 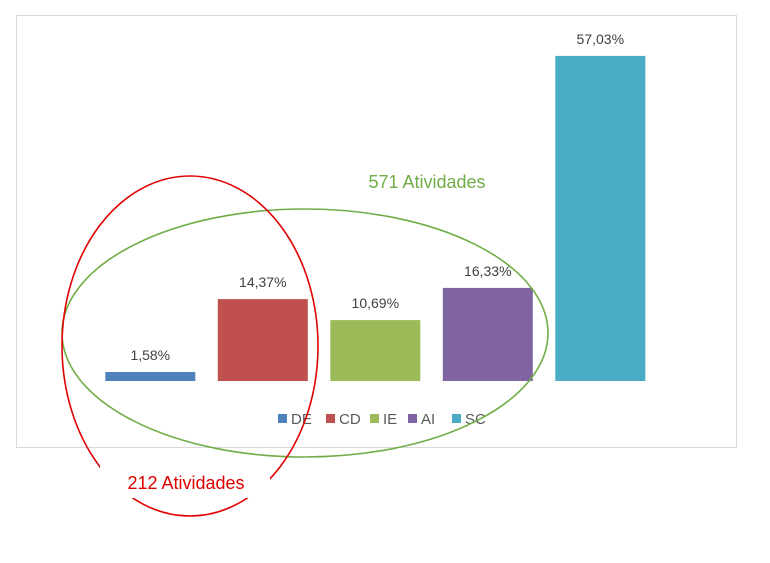 What do you see at coordinates (350, 419) in the screenshot?
I see `legend-label-cd: CD` at bounding box center [350, 419].